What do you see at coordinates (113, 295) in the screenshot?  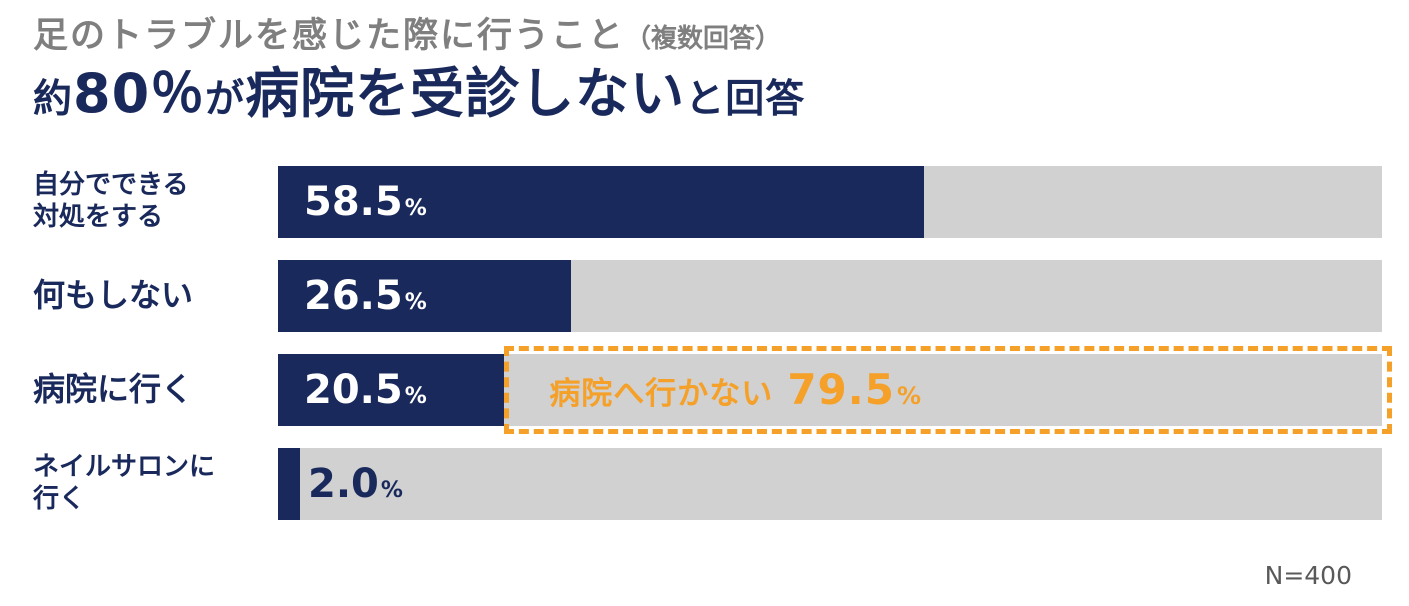 I see `category-label: 何もしない` at bounding box center [113, 295].